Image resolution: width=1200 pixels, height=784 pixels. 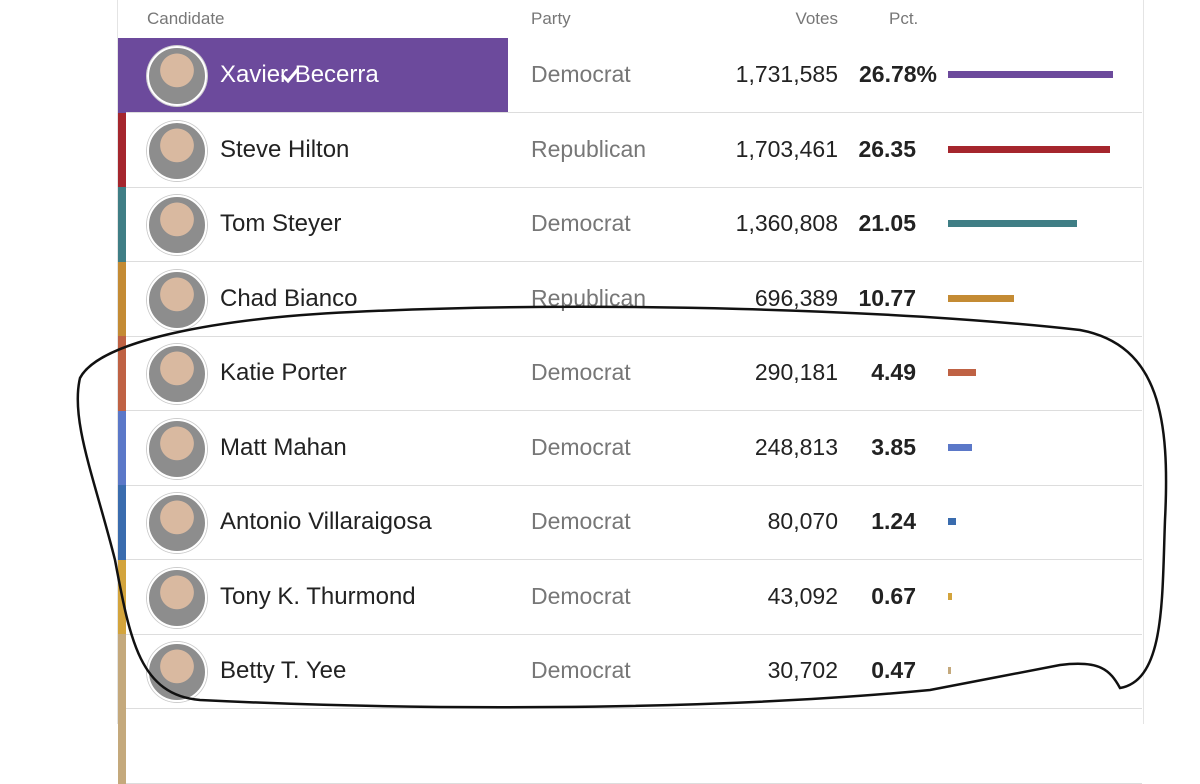 What do you see at coordinates (786, 148) in the screenshot?
I see `votes: 1,703,461` at bounding box center [786, 148].